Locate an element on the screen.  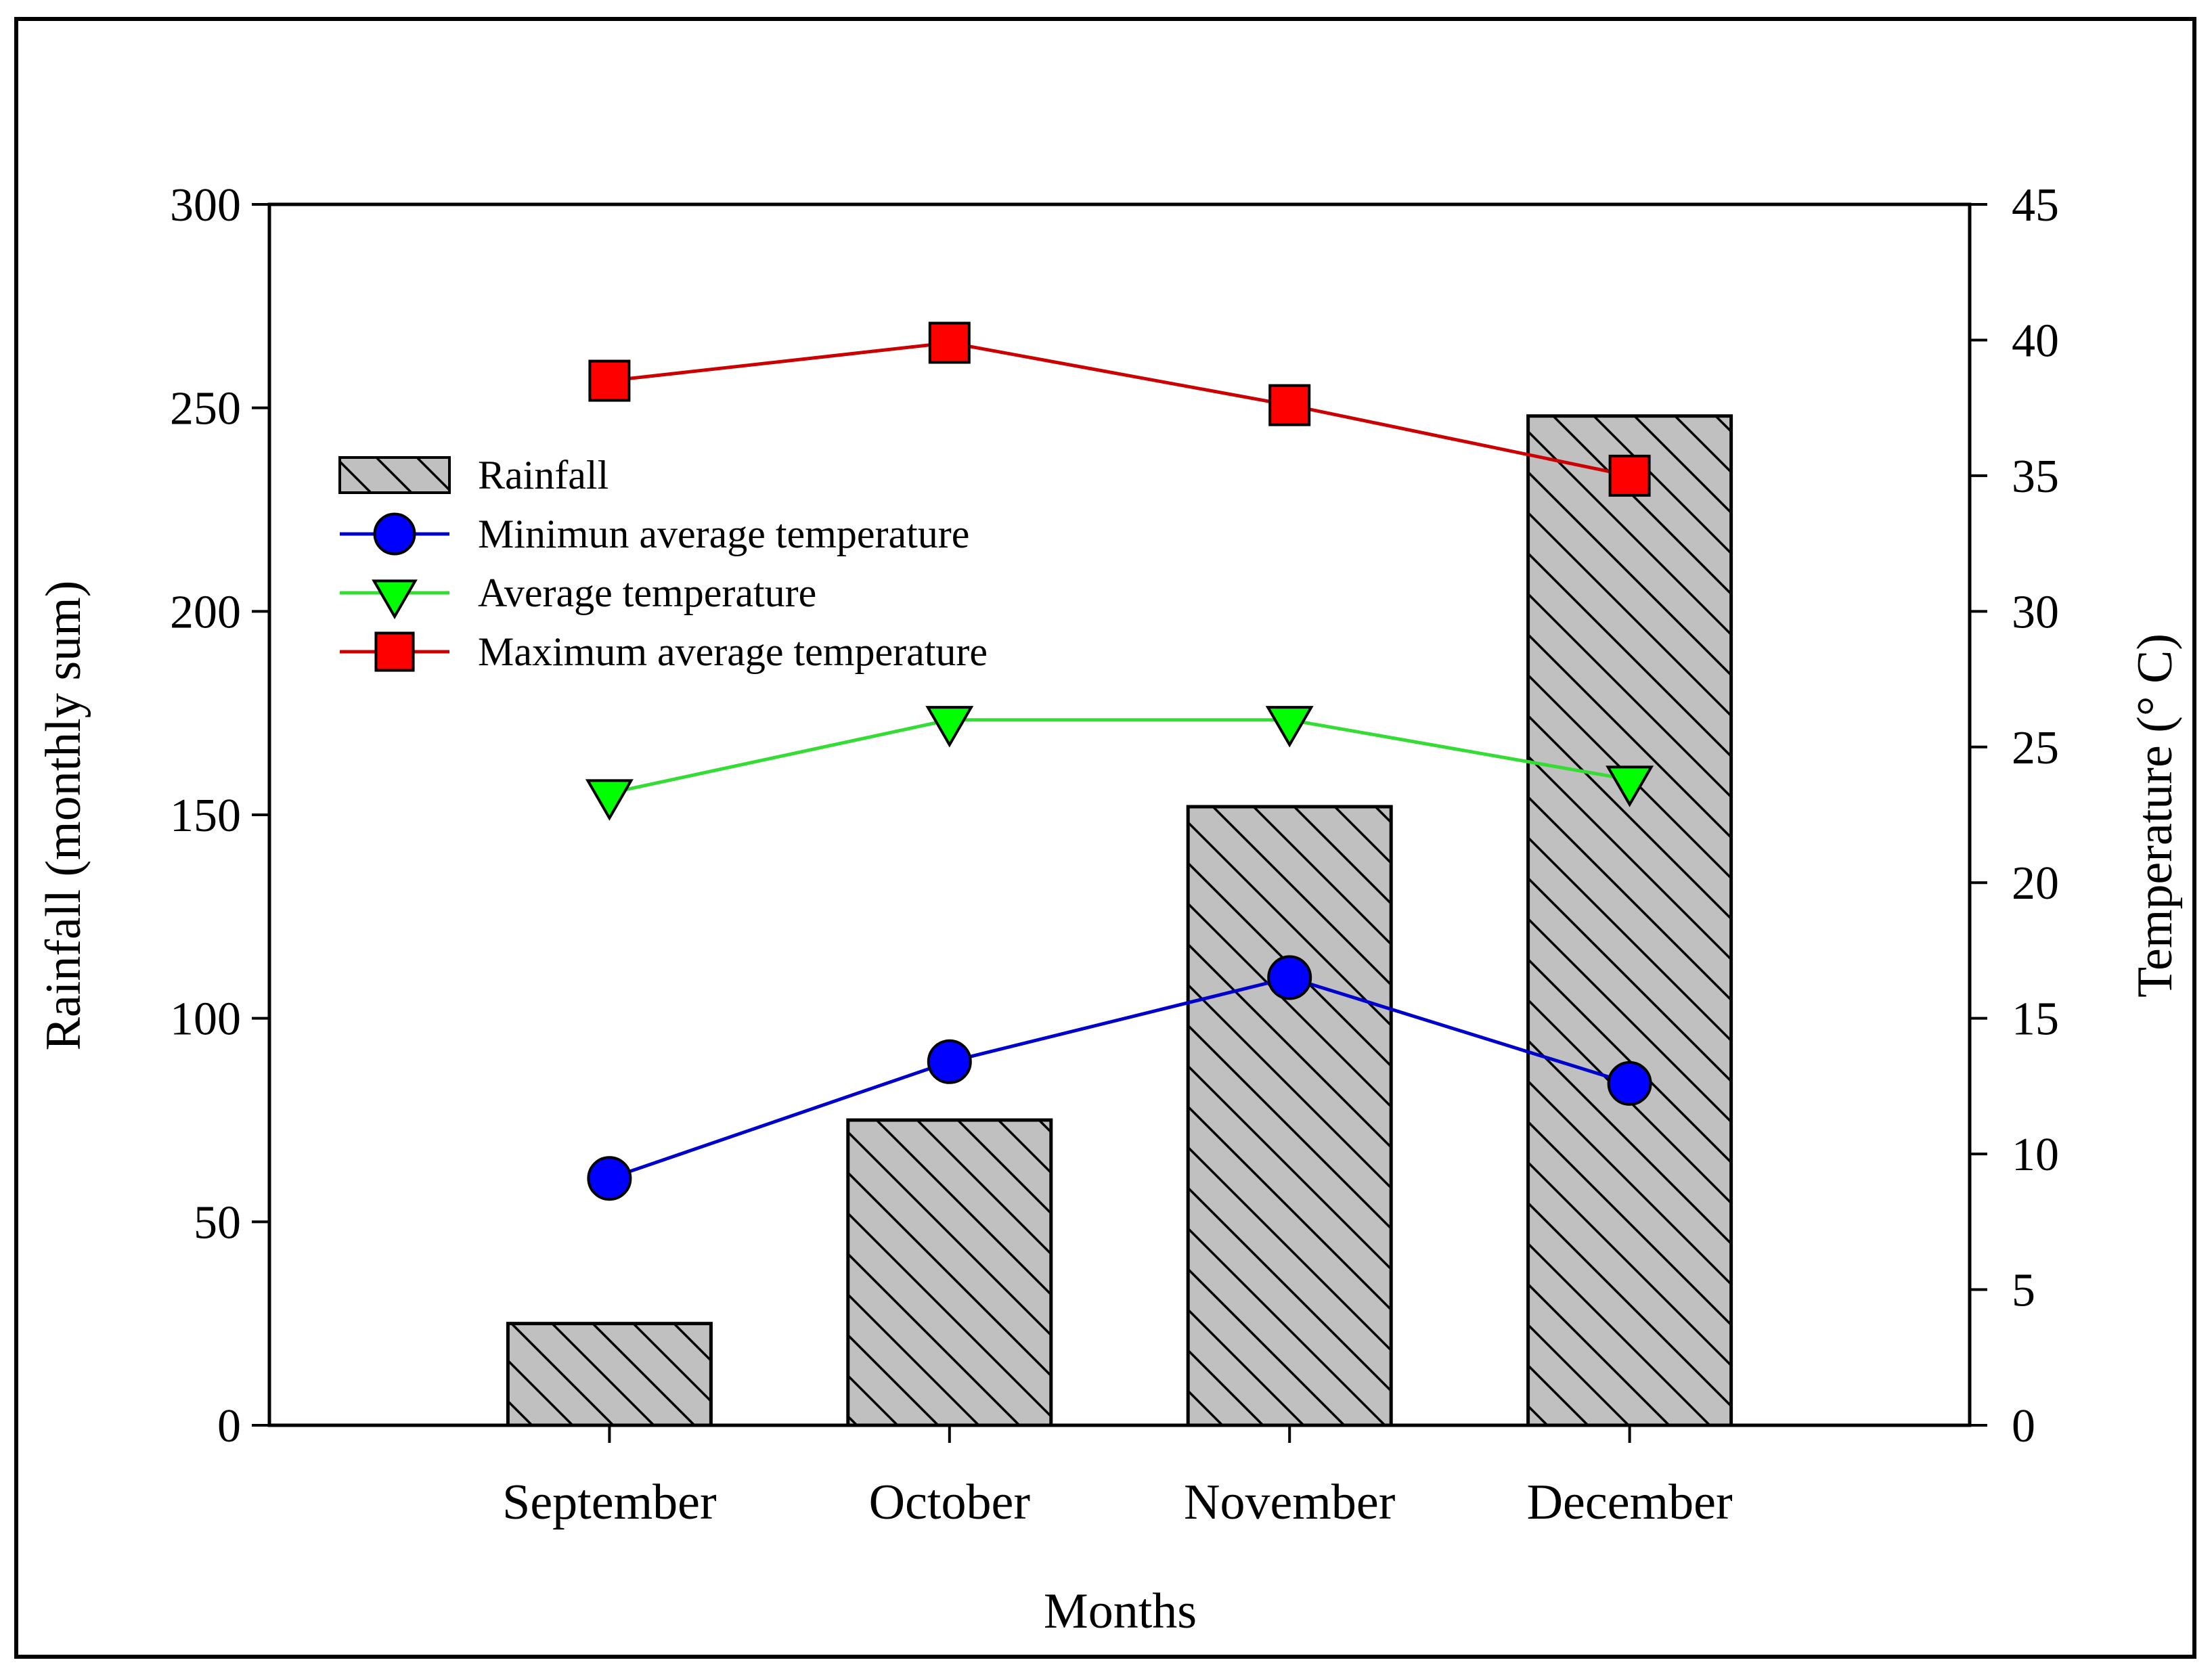
point-minimun-average-temperature-december is located at coordinates (1629, 1083).